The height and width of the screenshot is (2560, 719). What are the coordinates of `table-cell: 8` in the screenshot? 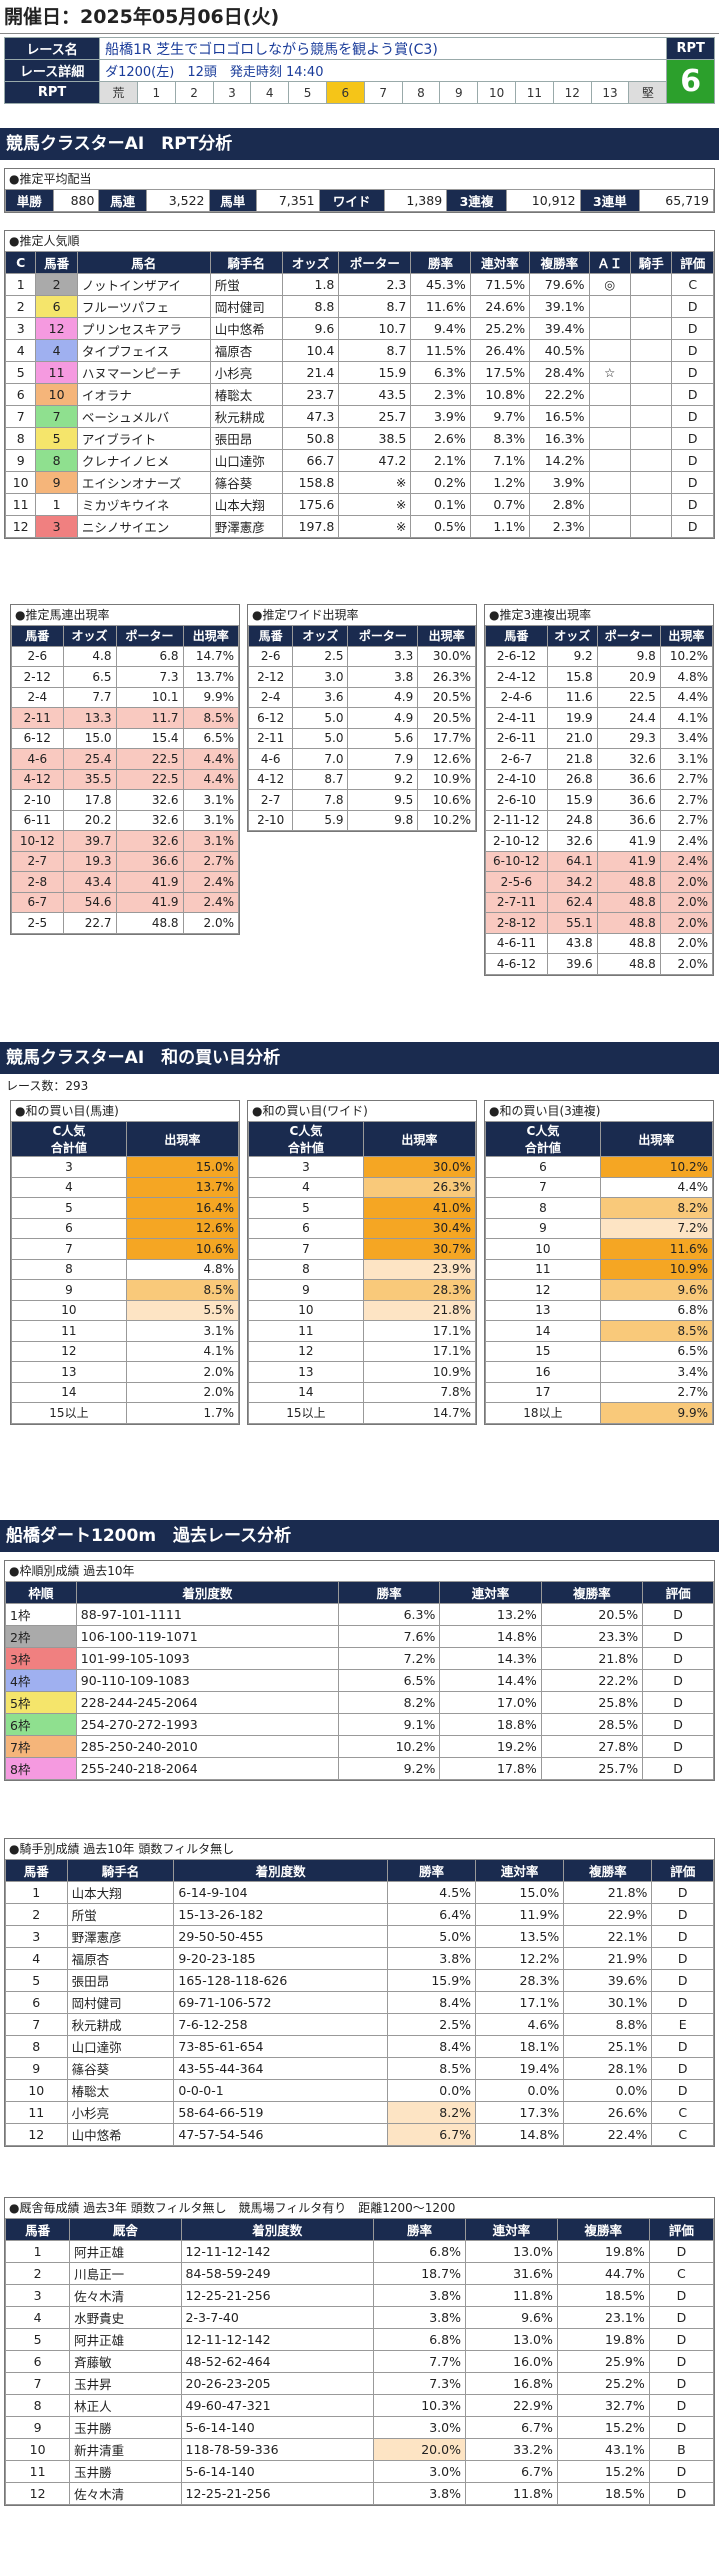 It's located at (37, 2405).